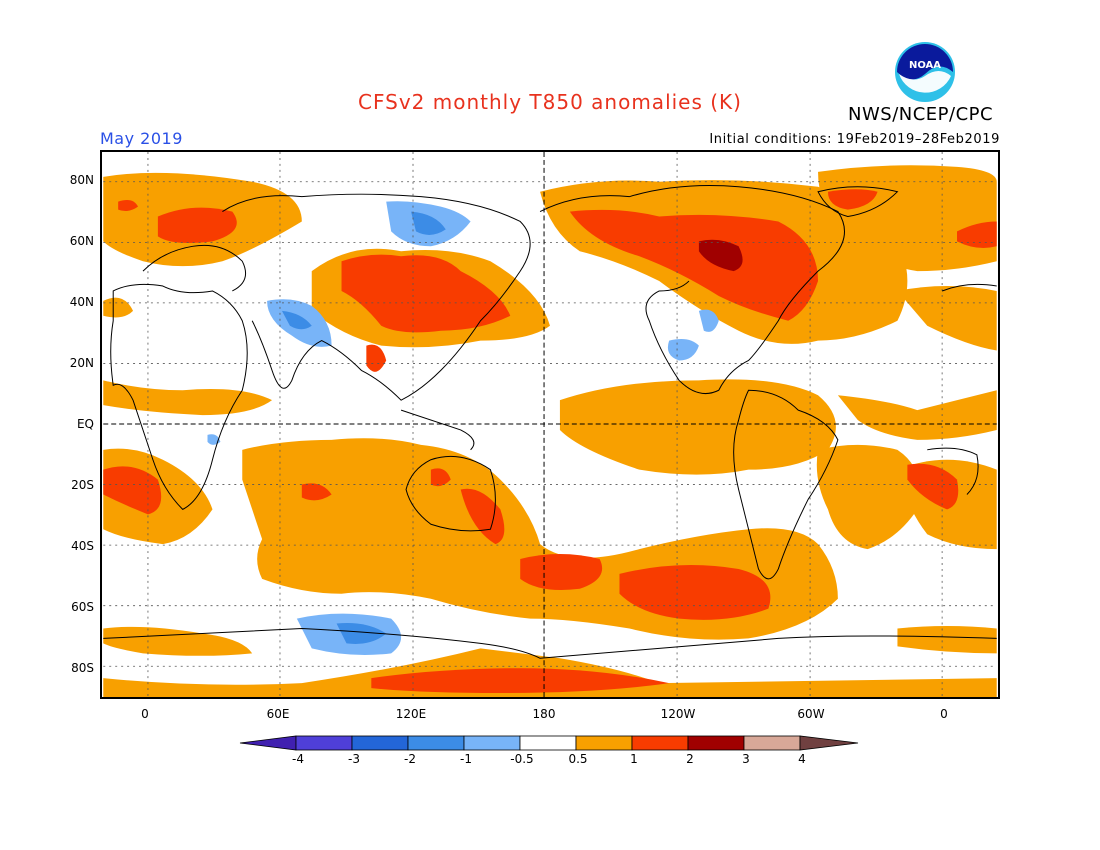 The image size is (1100, 850). I want to click on colorbar-label: 3, so click(746, 759).